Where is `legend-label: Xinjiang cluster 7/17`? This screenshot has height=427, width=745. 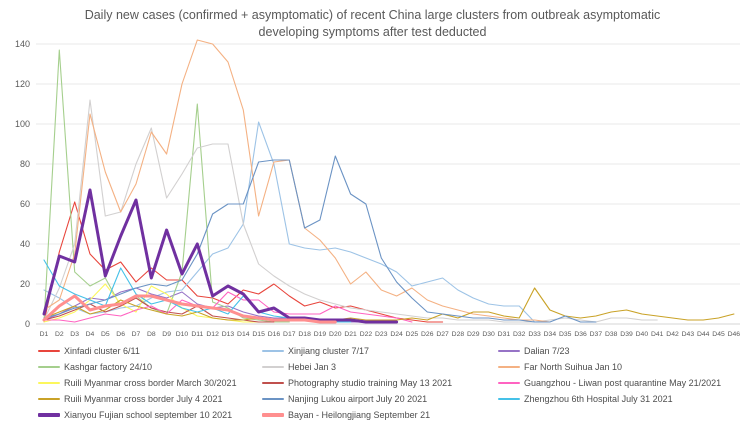 legend-label: Xinjiang cluster 7/17 is located at coordinates (329, 351).